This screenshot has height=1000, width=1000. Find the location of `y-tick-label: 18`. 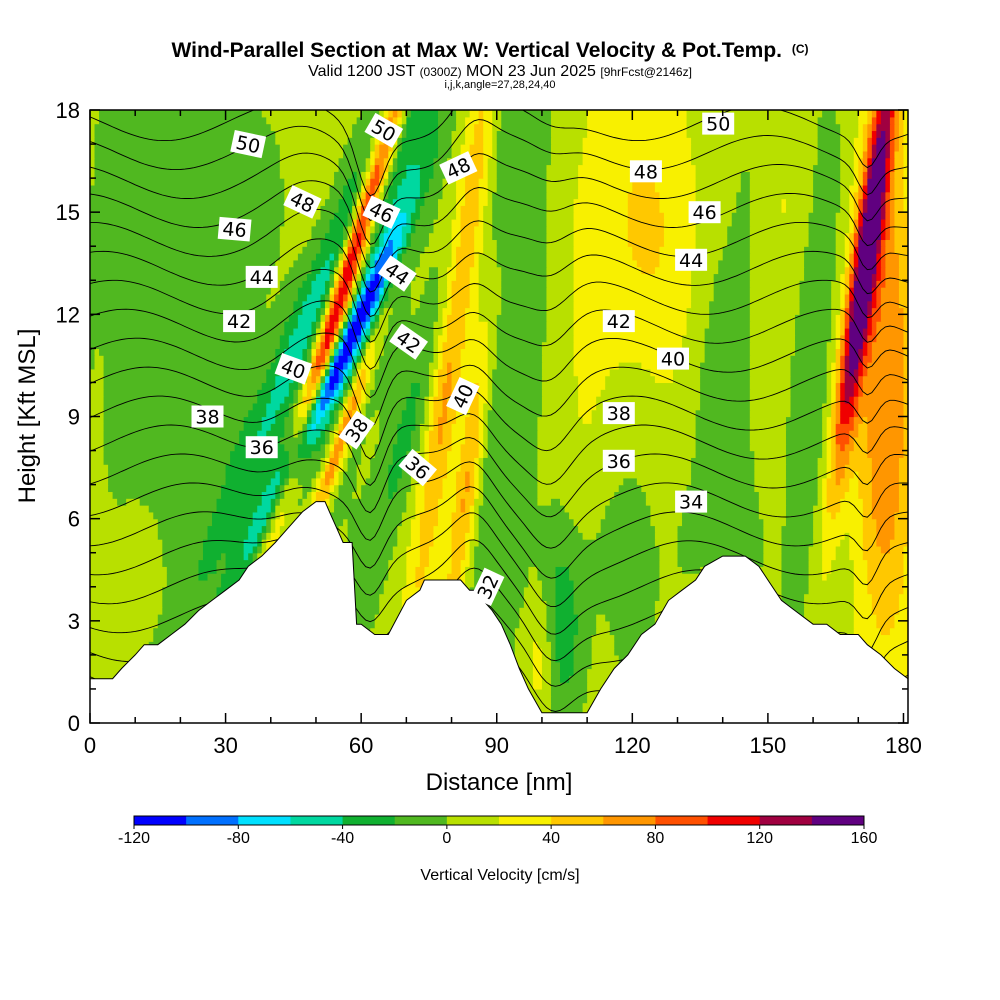

y-tick-label: 18 is located at coordinates (68, 110).